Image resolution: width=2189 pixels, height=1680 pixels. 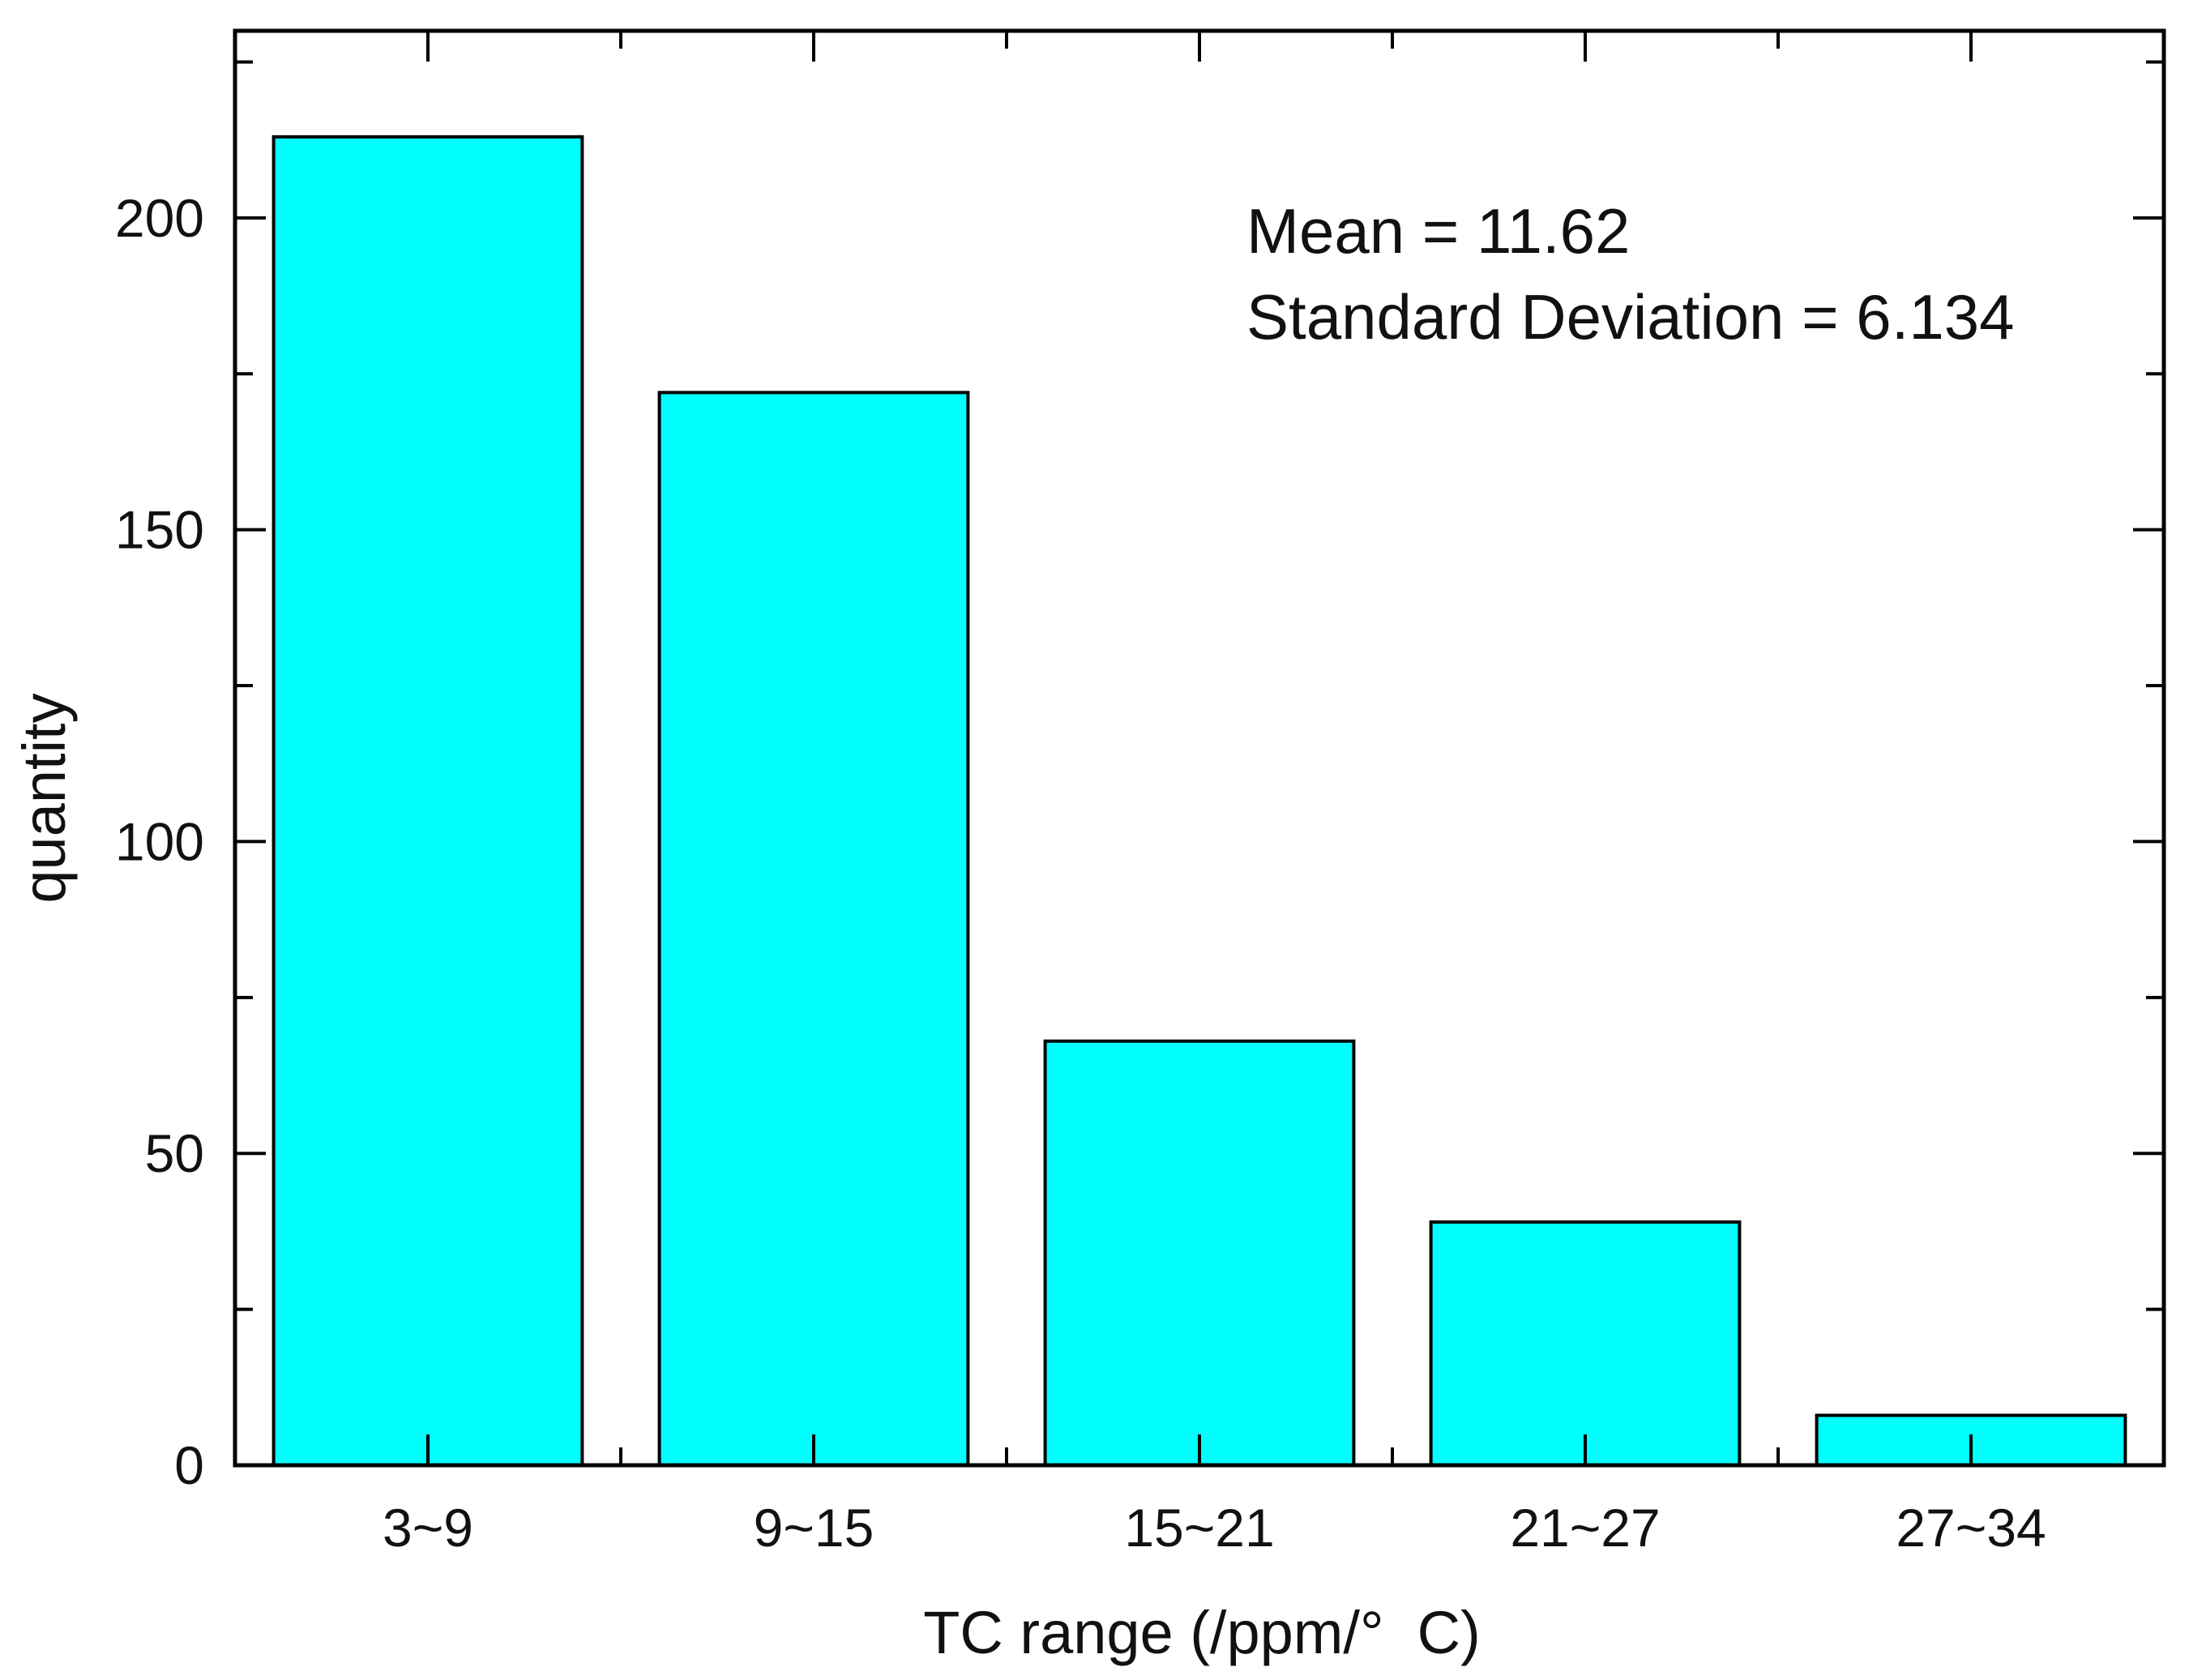 What do you see at coordinates (174, 1153) in the screenshot?
I see `y-tick-label: 50` at bounding box center [174, 1153].